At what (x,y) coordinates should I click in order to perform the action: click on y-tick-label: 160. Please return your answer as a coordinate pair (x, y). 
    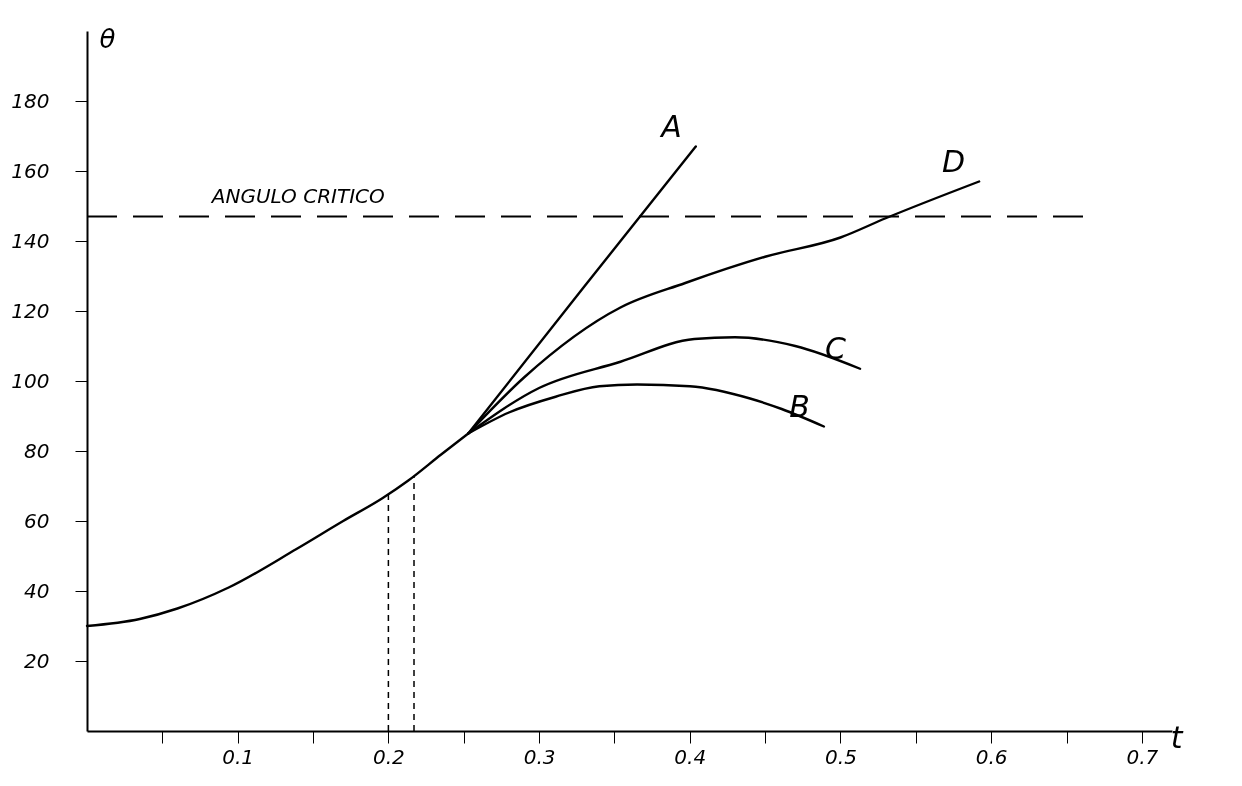
    Looking at the image, I should click on (30, 170).